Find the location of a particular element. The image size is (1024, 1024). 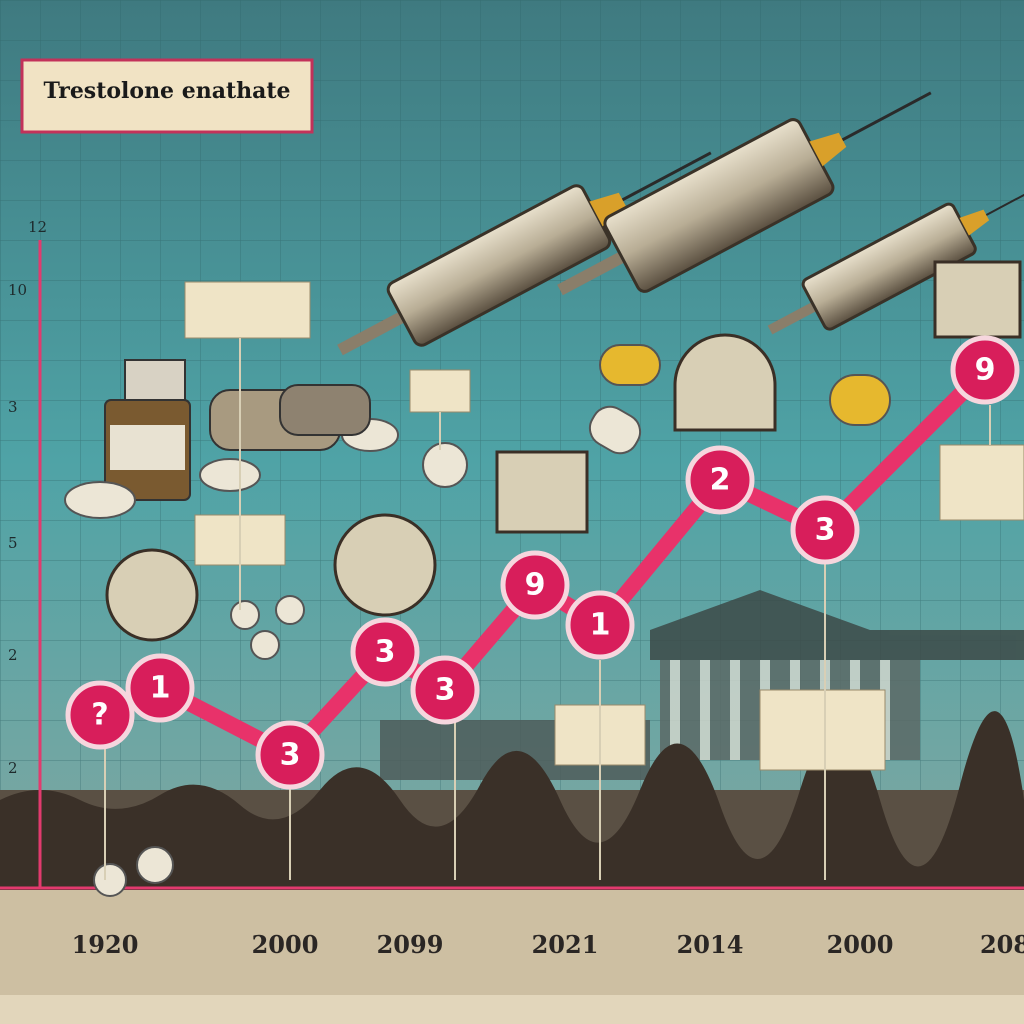

node-label: ? is located at coordinates (99, 715).